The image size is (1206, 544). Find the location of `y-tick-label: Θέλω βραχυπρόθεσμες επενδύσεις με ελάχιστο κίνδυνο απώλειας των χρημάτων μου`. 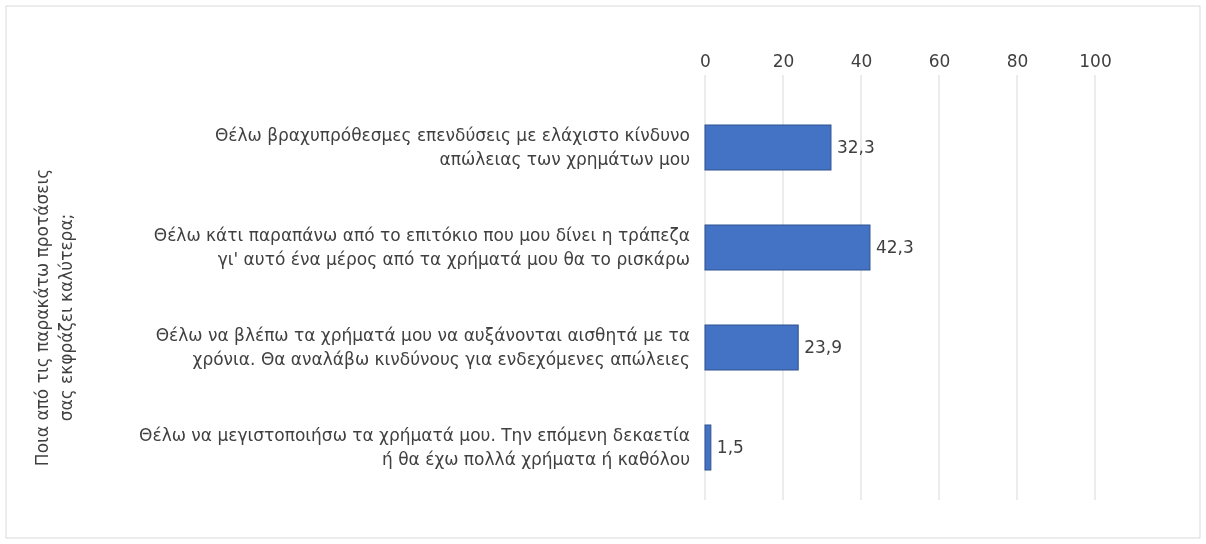

y-tick-label: Θέλω βραχυπρόθεσμες επενδύσεις με ελάχιστο κίνδυνο απώλειας των χρημάτων μου is located at coordinates (452, 147).